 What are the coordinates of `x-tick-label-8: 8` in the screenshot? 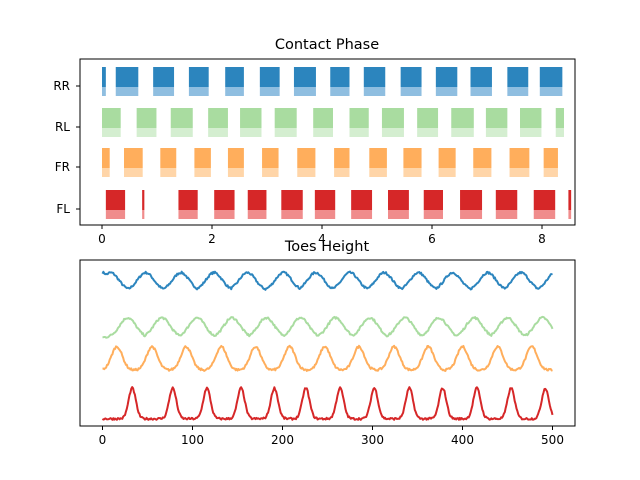 It's located at (542, 239).